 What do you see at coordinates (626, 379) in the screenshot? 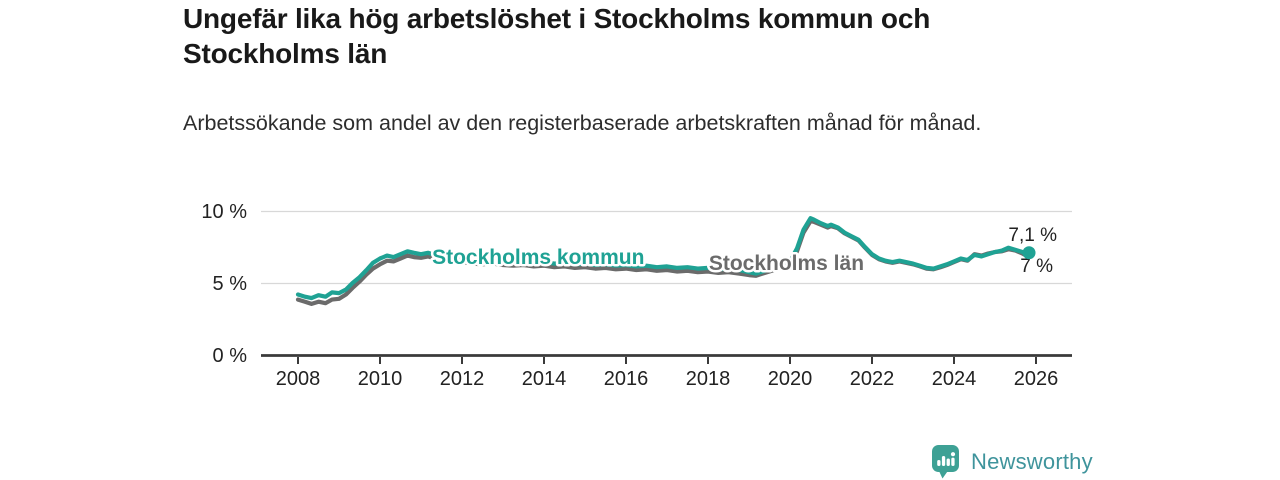
I see `x-tick-label: 2016` at bounding box center [626, 379].